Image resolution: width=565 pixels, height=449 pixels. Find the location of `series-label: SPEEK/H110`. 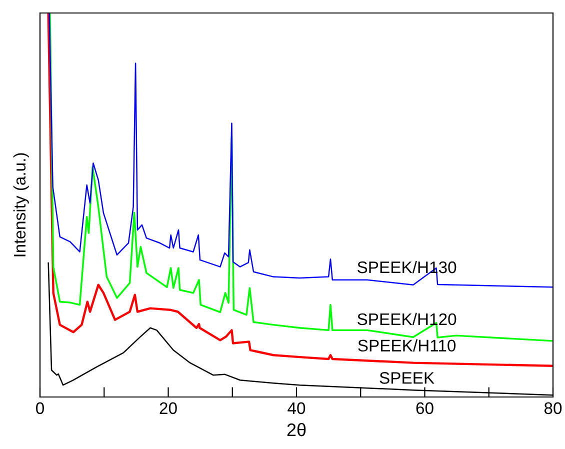

series-label: SPEEK/H110 is located at coordinates (407, 345).